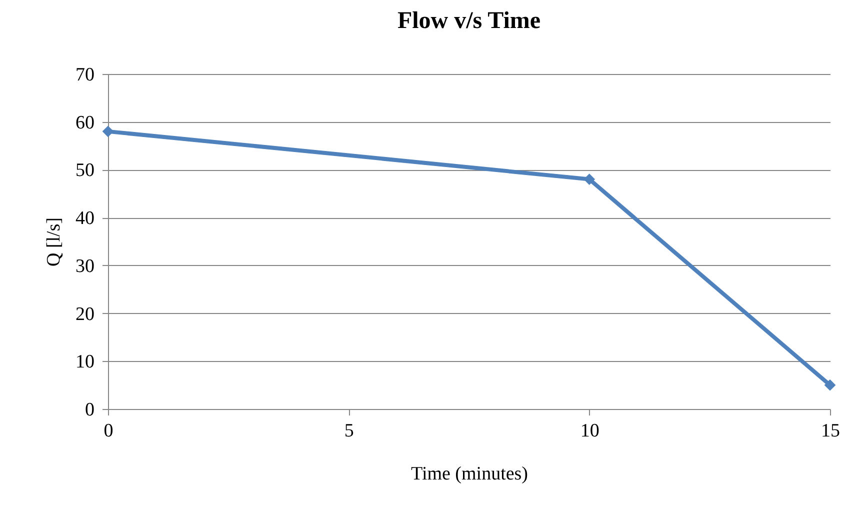  What do you see at coordinates (349, 431) in the screenshot?
I see `x-tick-label: 5` at bounding box center [349, 431].